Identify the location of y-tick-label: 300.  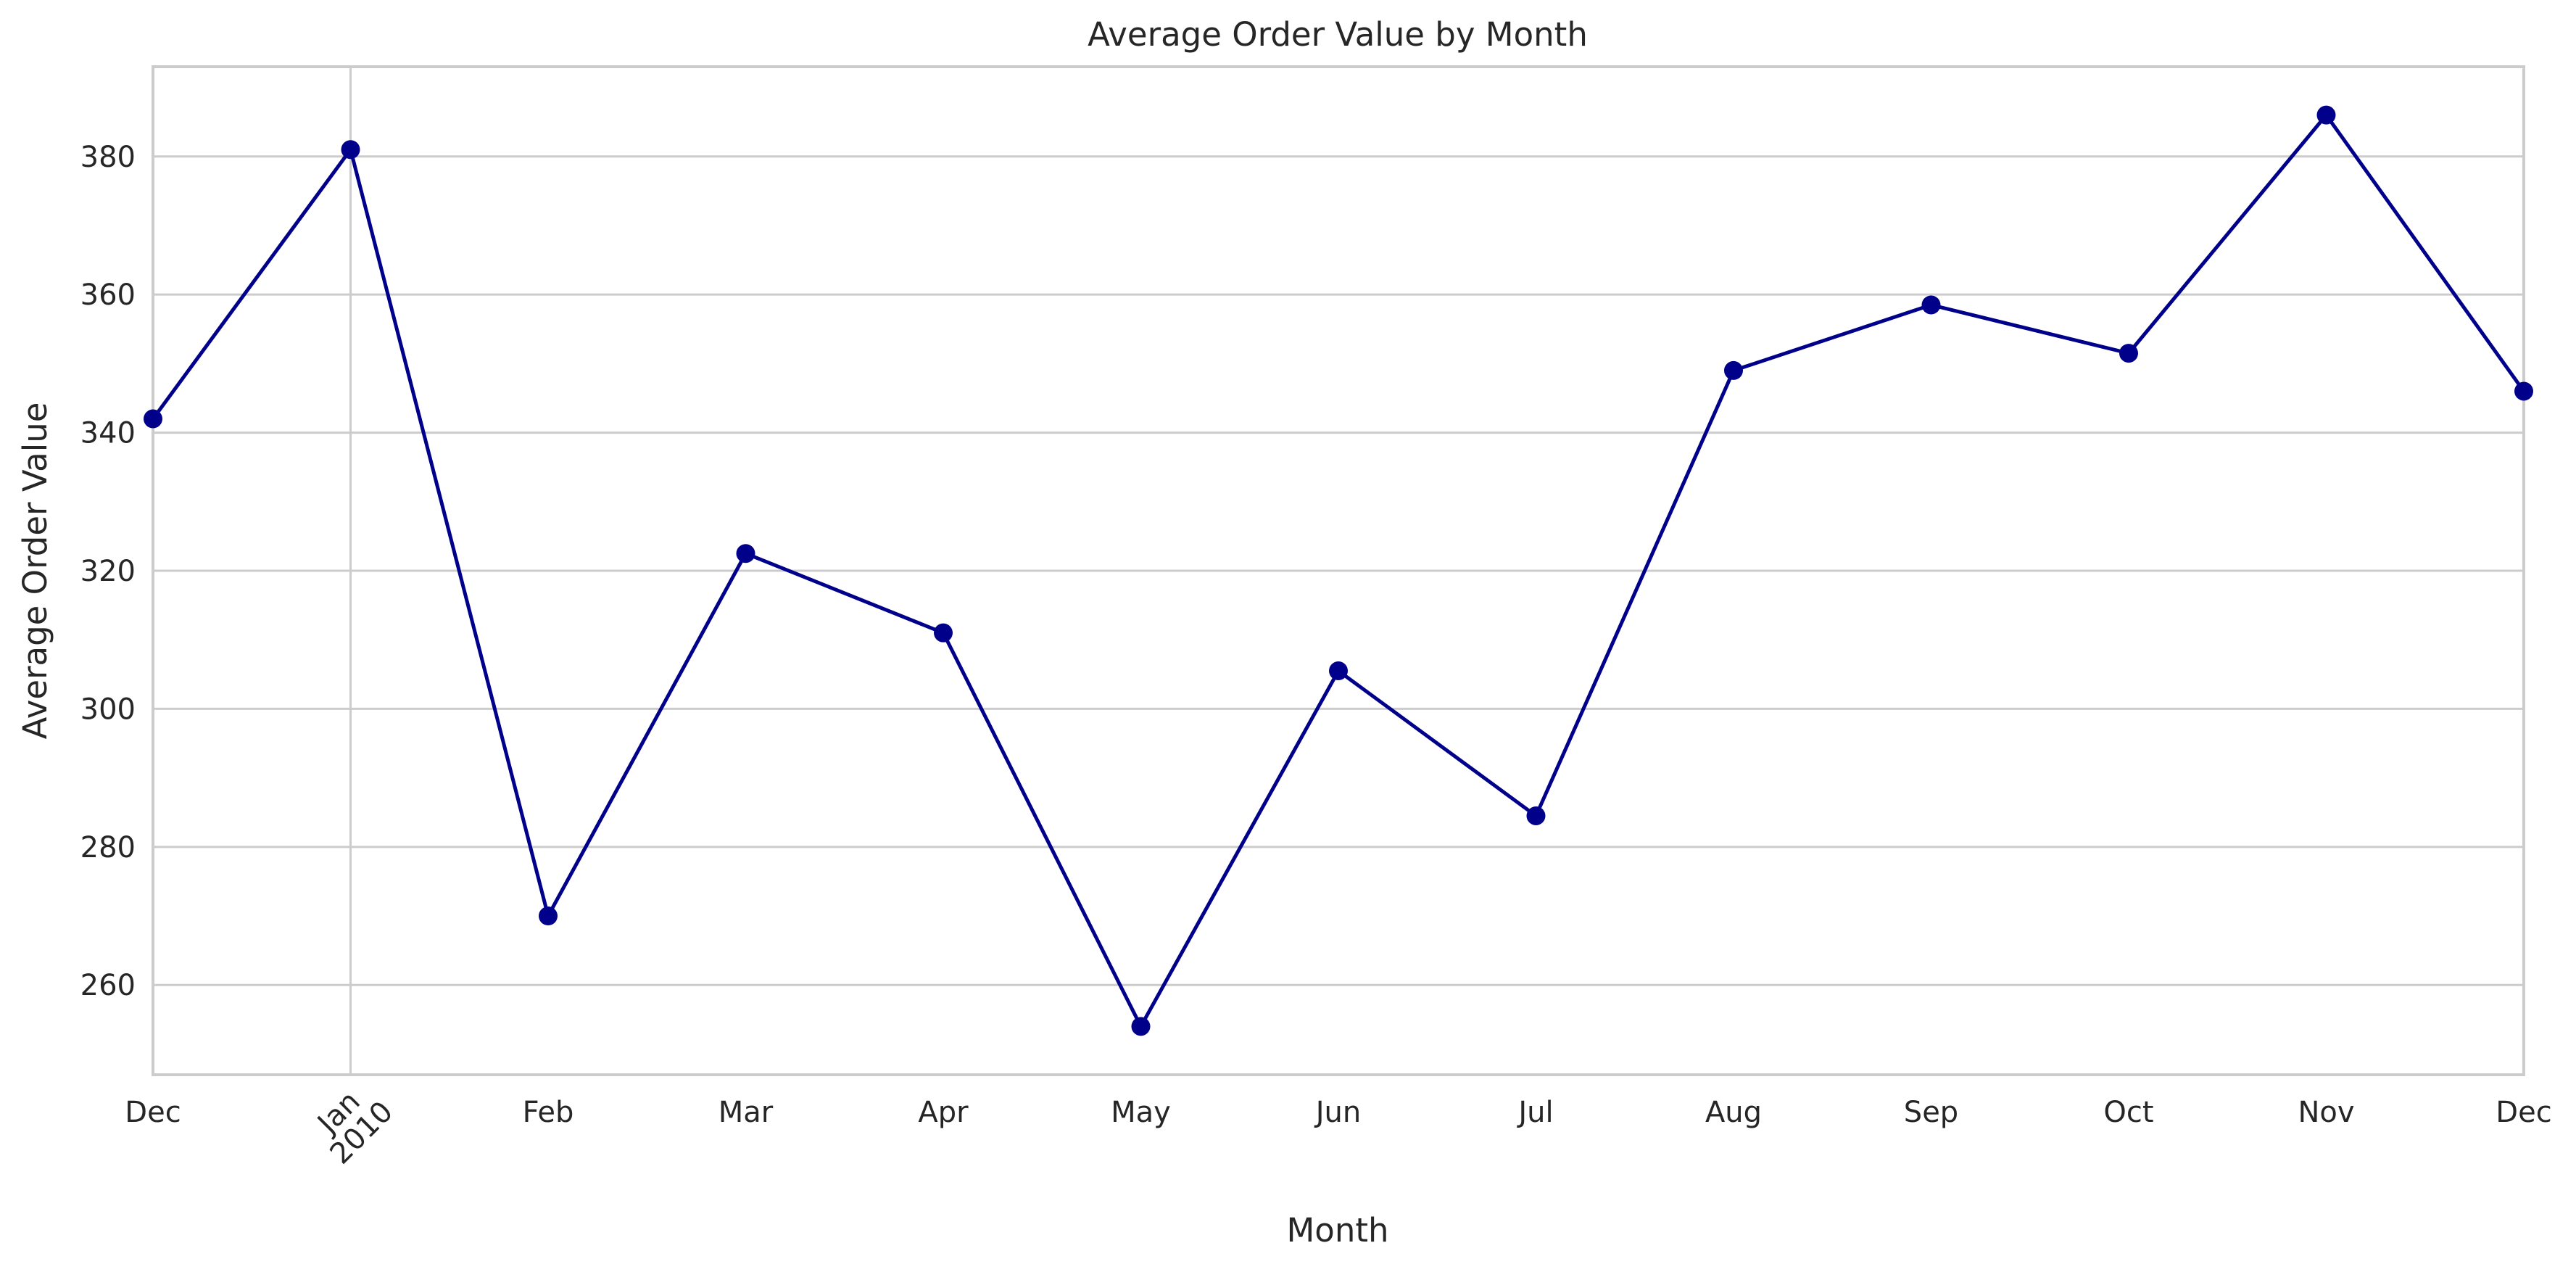
(108, 709).